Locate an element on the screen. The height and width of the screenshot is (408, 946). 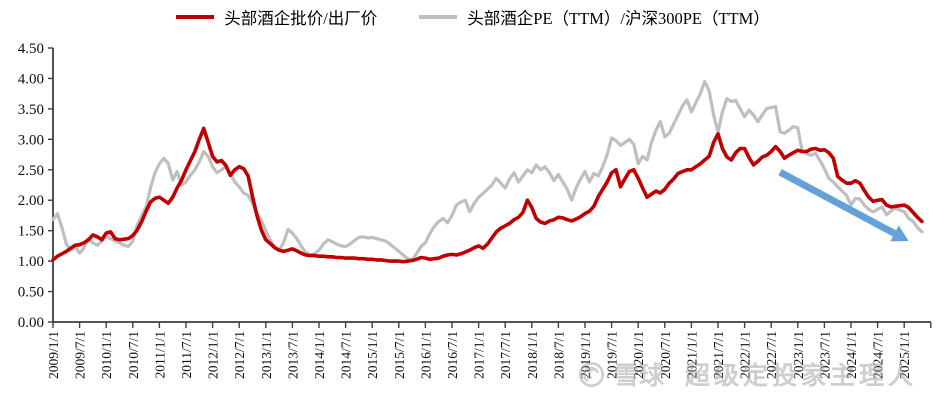
x-tick-label: 2020/7/1 is located at coordinates (665, 355).